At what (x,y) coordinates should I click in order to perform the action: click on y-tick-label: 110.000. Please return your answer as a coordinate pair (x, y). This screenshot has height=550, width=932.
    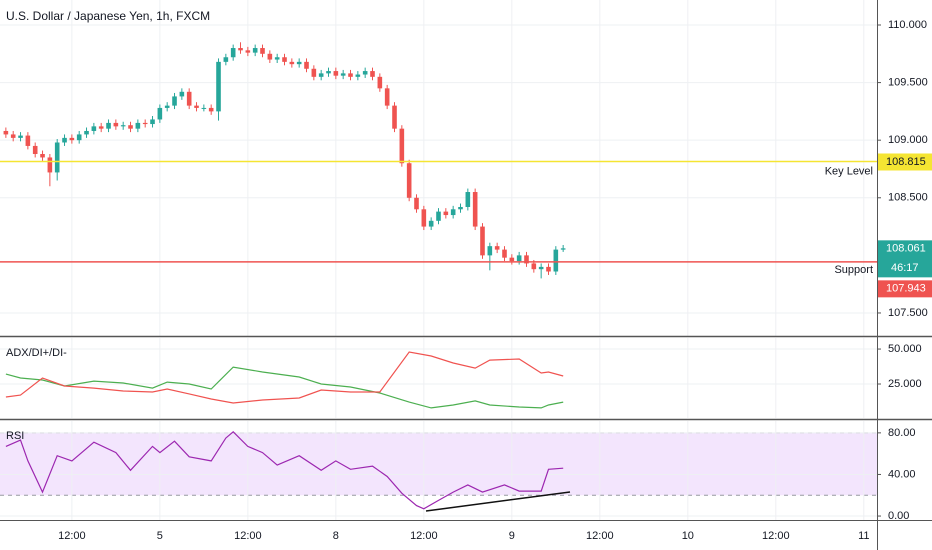
    Looking at the image, I should click on (907, 25).